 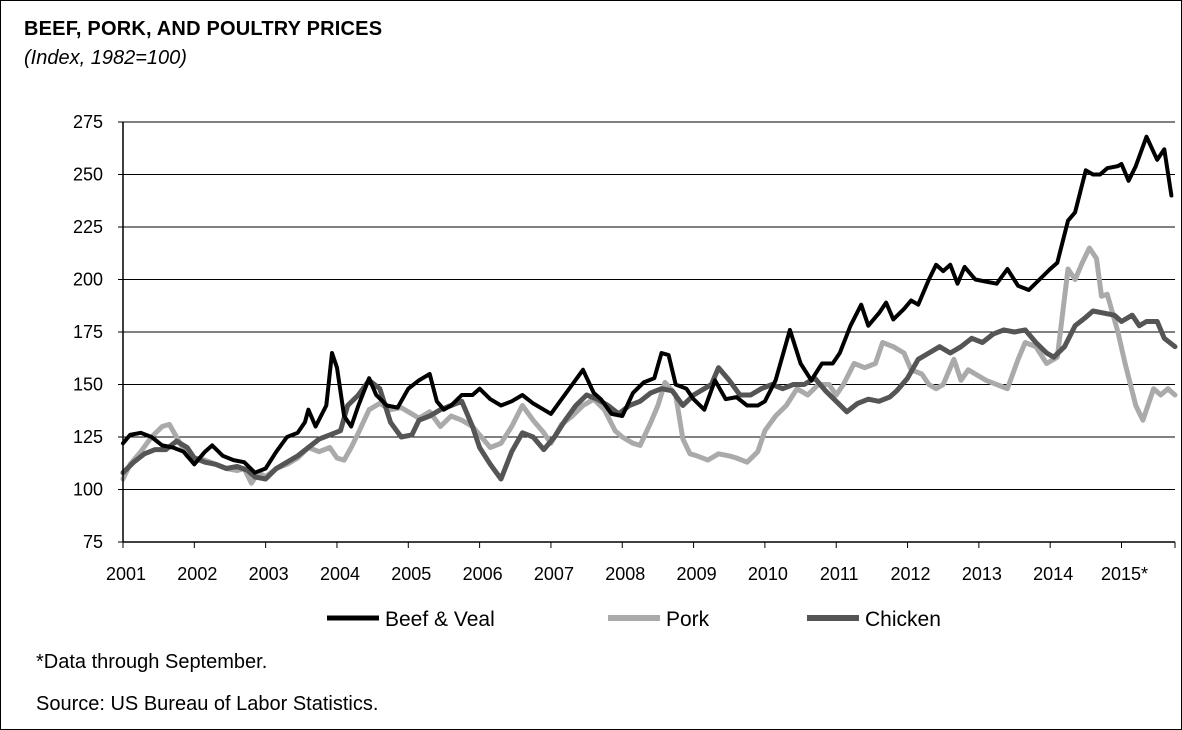 What do you see at coordinates (88, 280) in the screenshot?
I see `y-tick-label-200: 200` at bounding box center [88, 280].